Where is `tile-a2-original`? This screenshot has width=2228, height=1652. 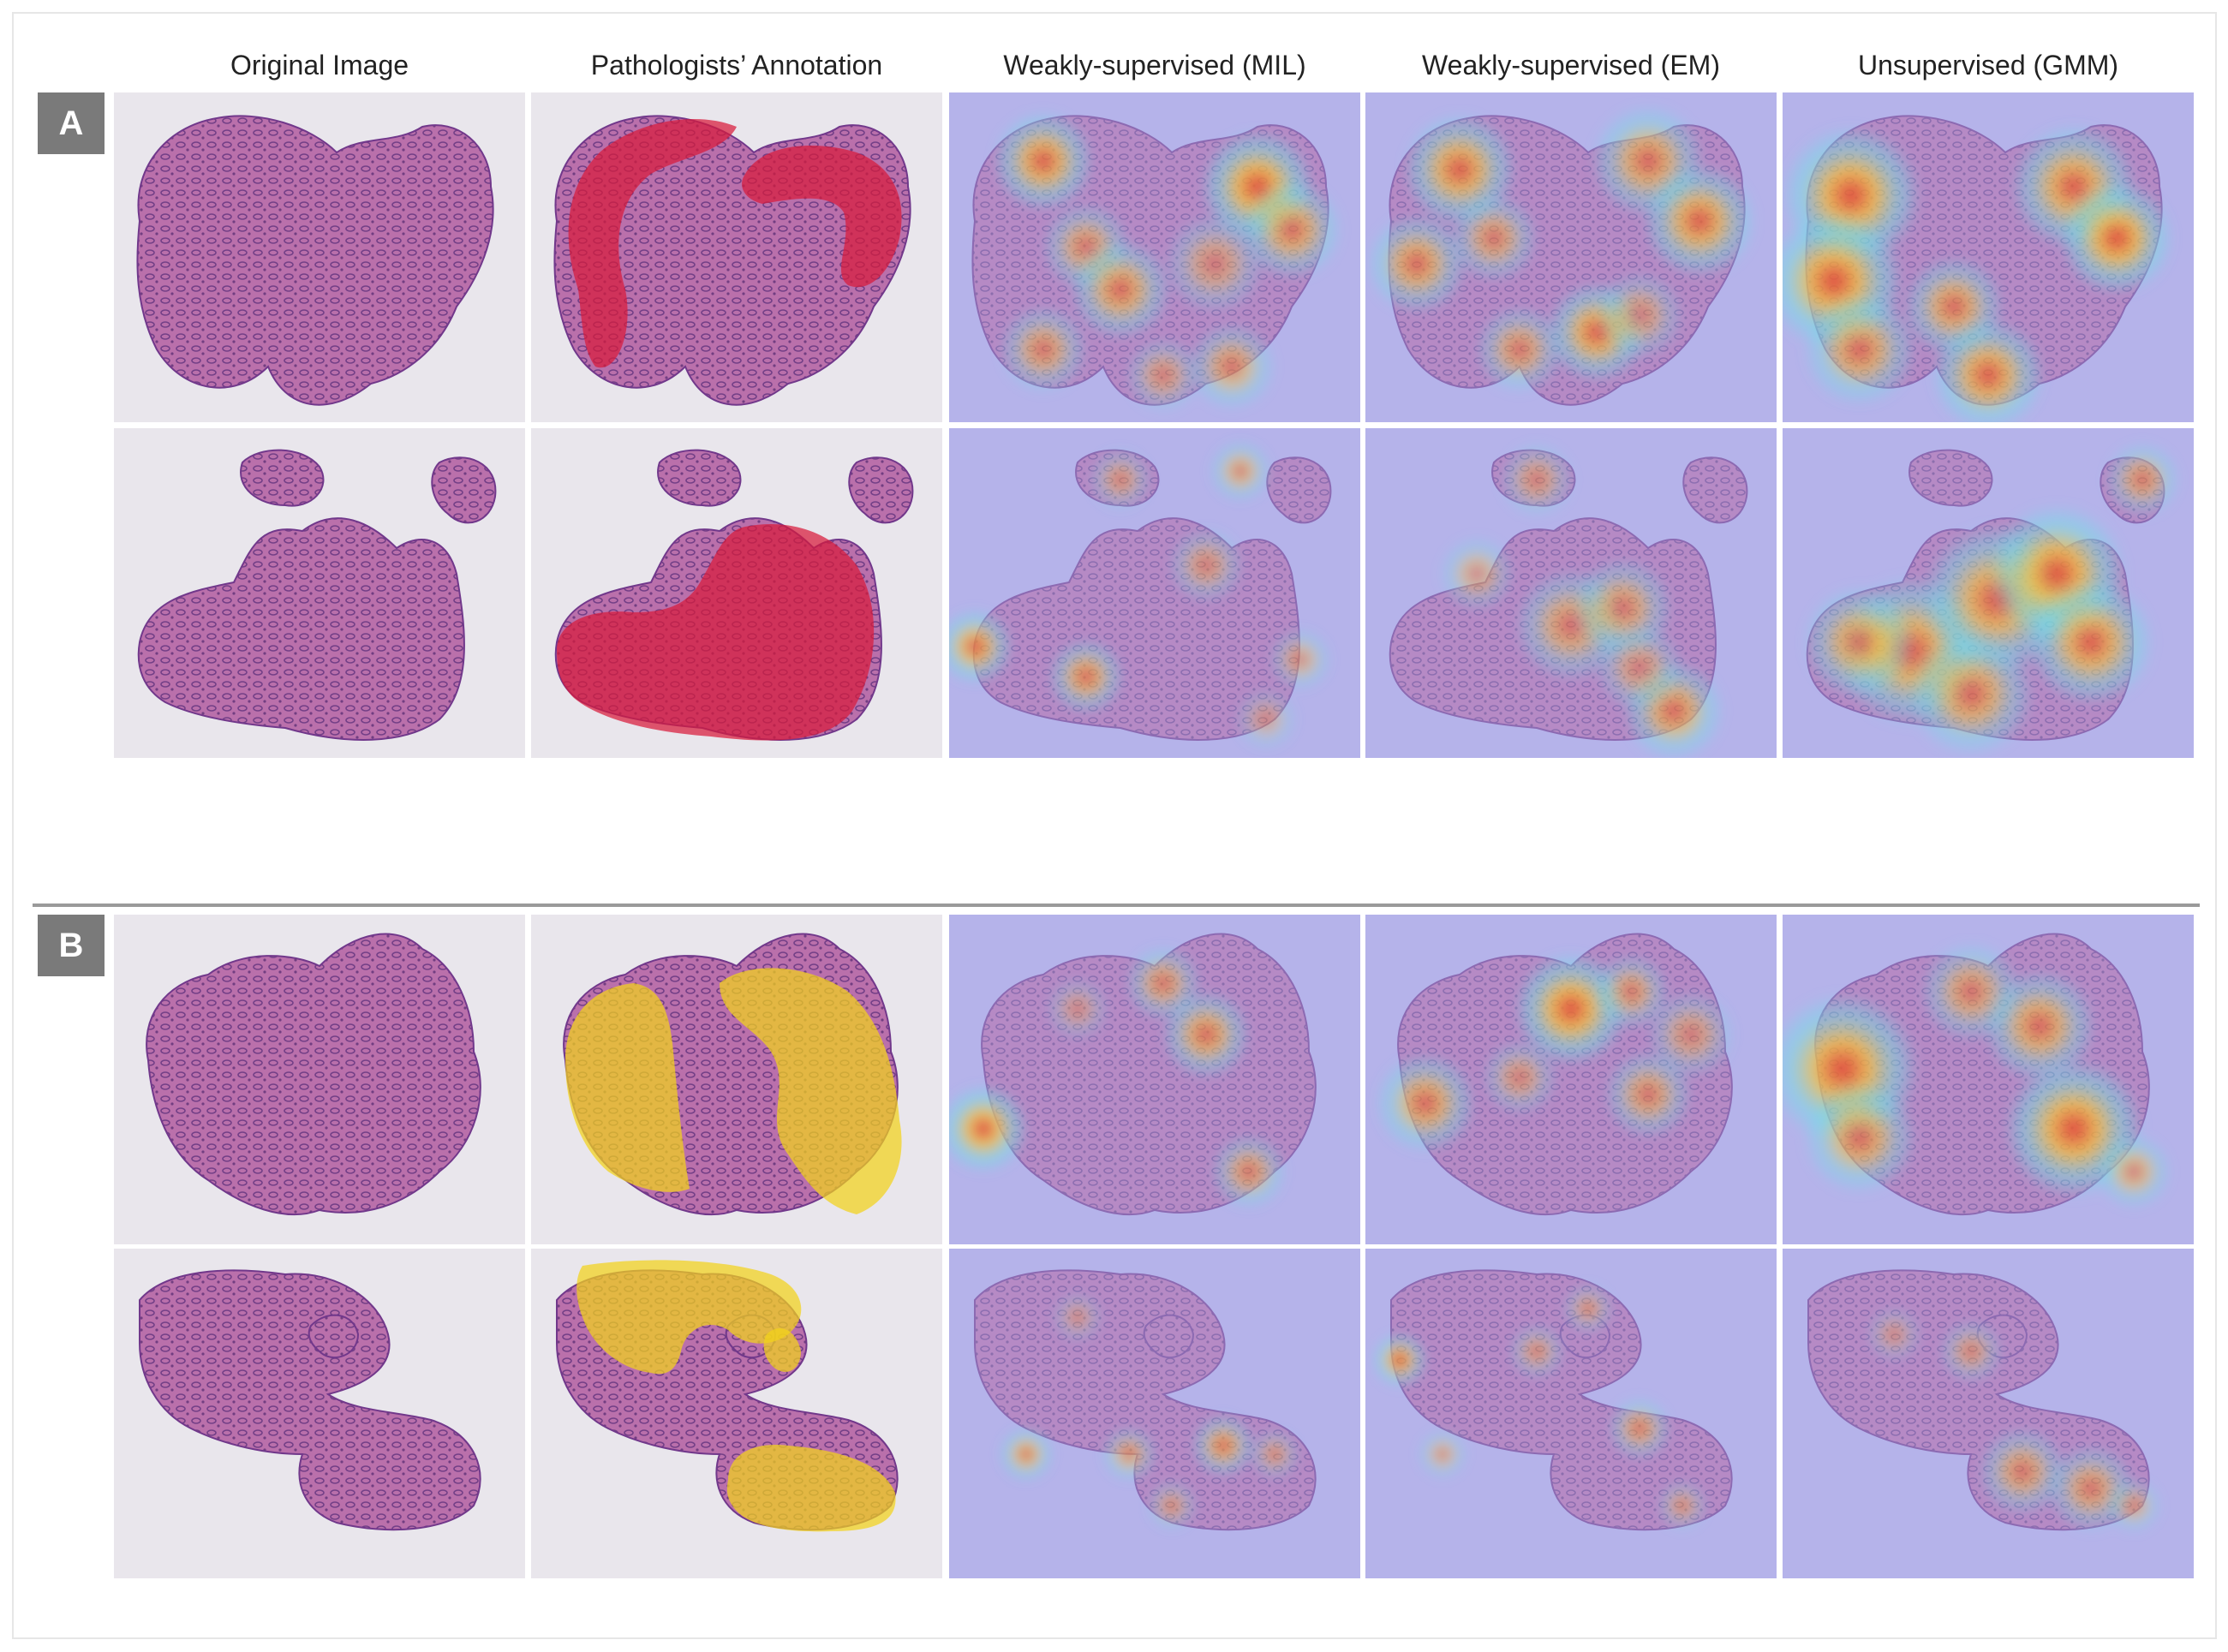
tile-a2-original is located at coordinates (319, 593).